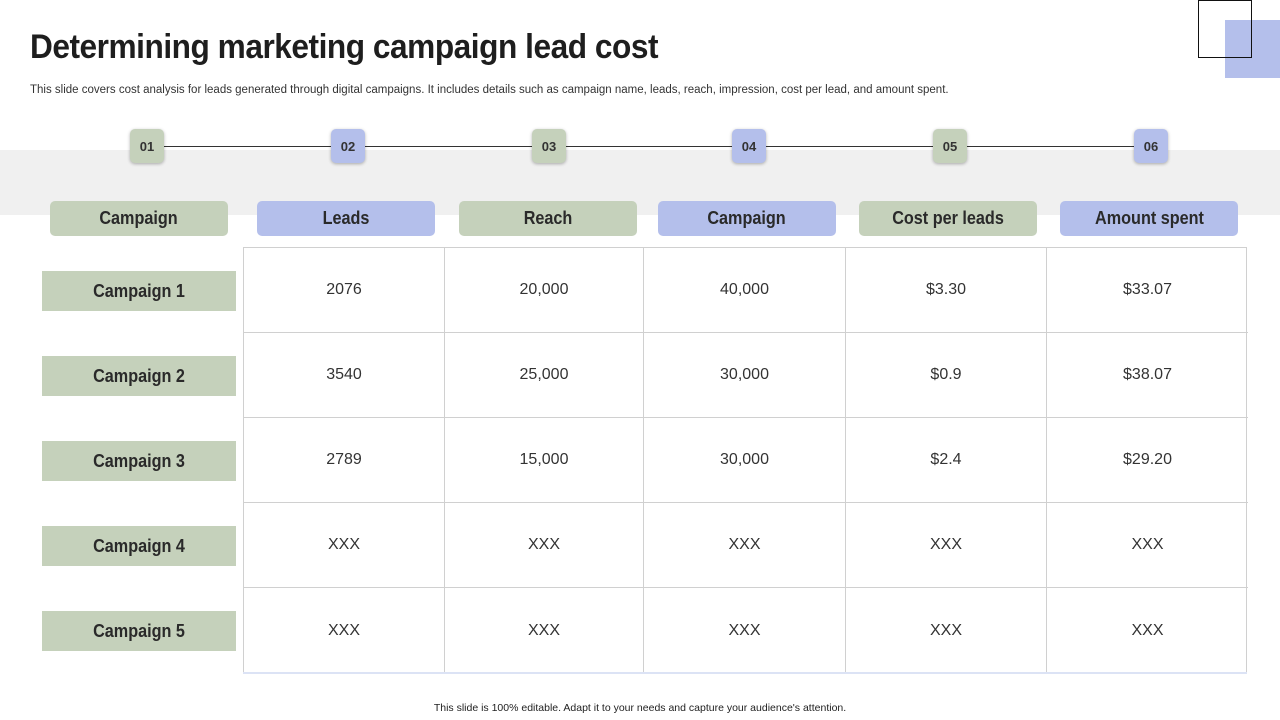  I want to click on table-cell: 25,000, so click(544, 375).